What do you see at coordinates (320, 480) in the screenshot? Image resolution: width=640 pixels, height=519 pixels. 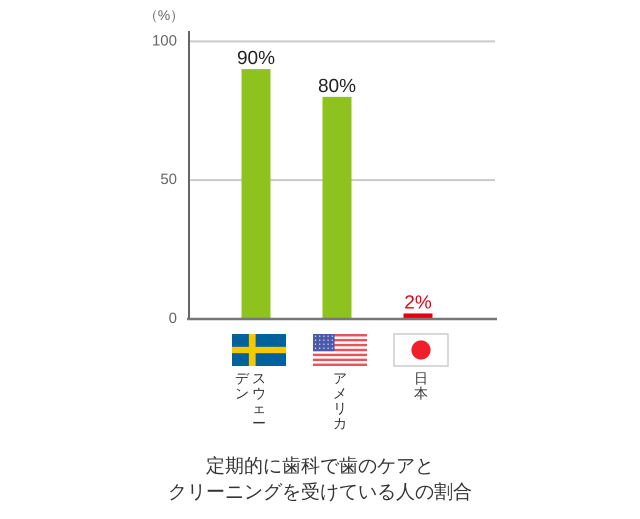 I see `text: 定期的に歯科で歯のケアとクリーニングを受けている人の割合` at bounding box center [320, 480].